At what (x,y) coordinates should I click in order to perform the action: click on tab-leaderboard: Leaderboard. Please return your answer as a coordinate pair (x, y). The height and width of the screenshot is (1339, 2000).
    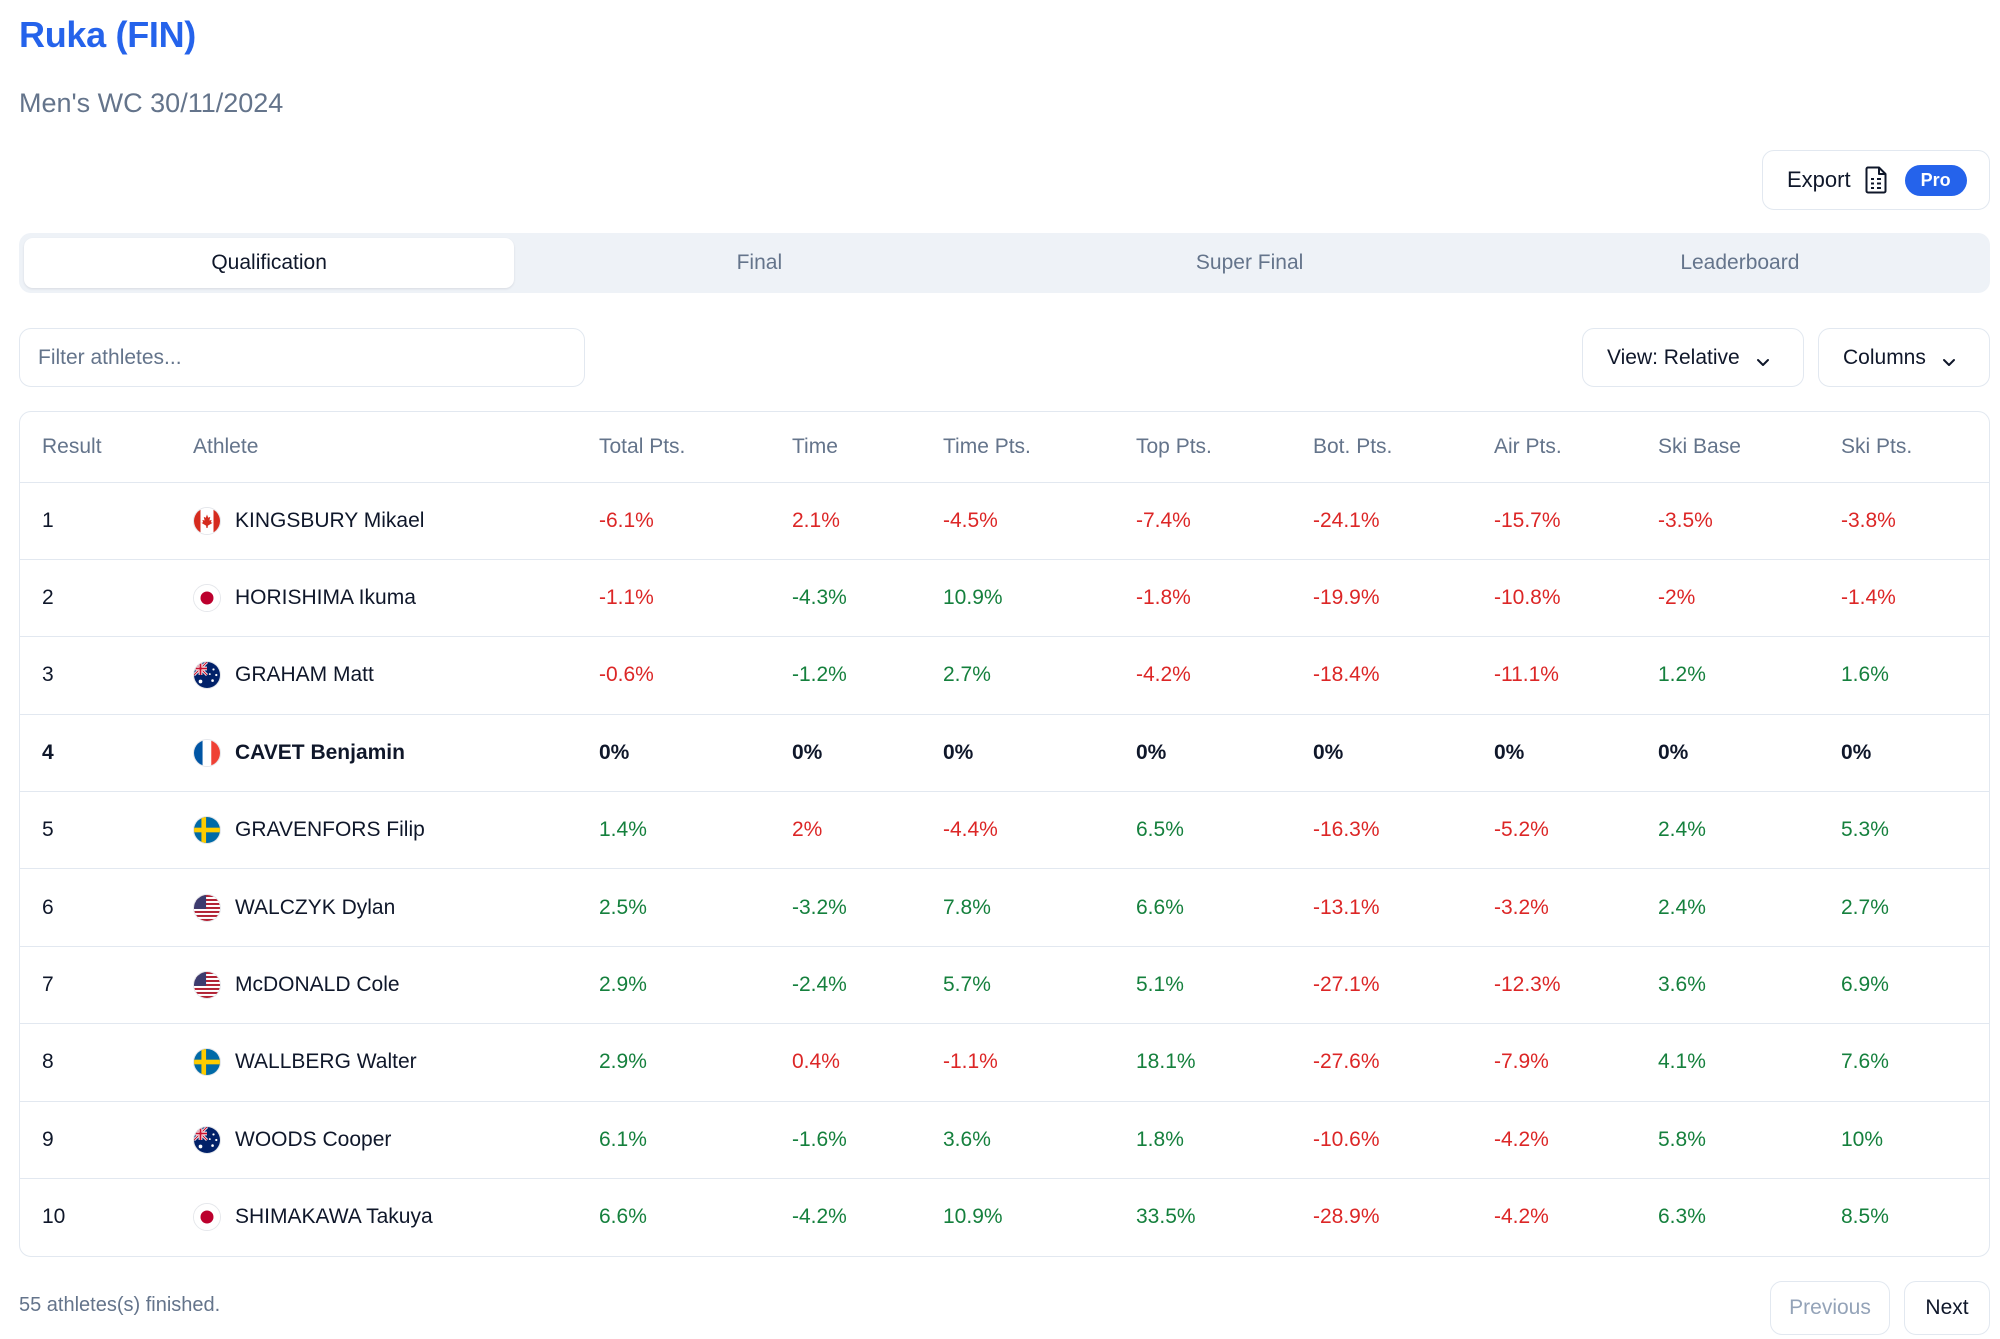
    Looking at the image, I should click on (1740, 262).